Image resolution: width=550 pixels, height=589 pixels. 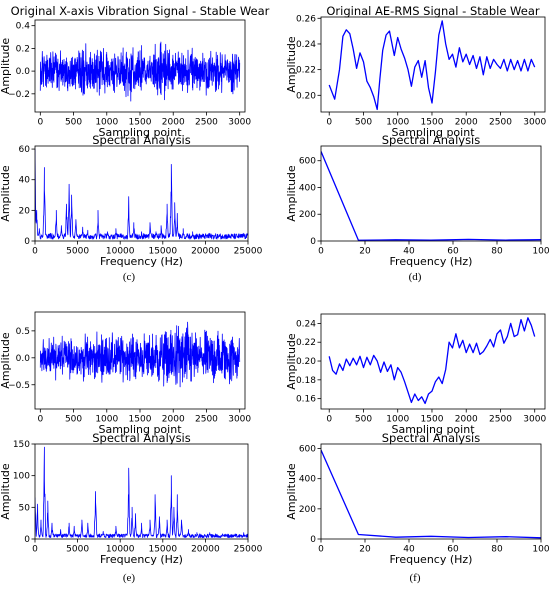 What do you see at coordinates (25, 150) in the screenshot?
I see `y-tick-label: 60` at bounding box center [25, 150].